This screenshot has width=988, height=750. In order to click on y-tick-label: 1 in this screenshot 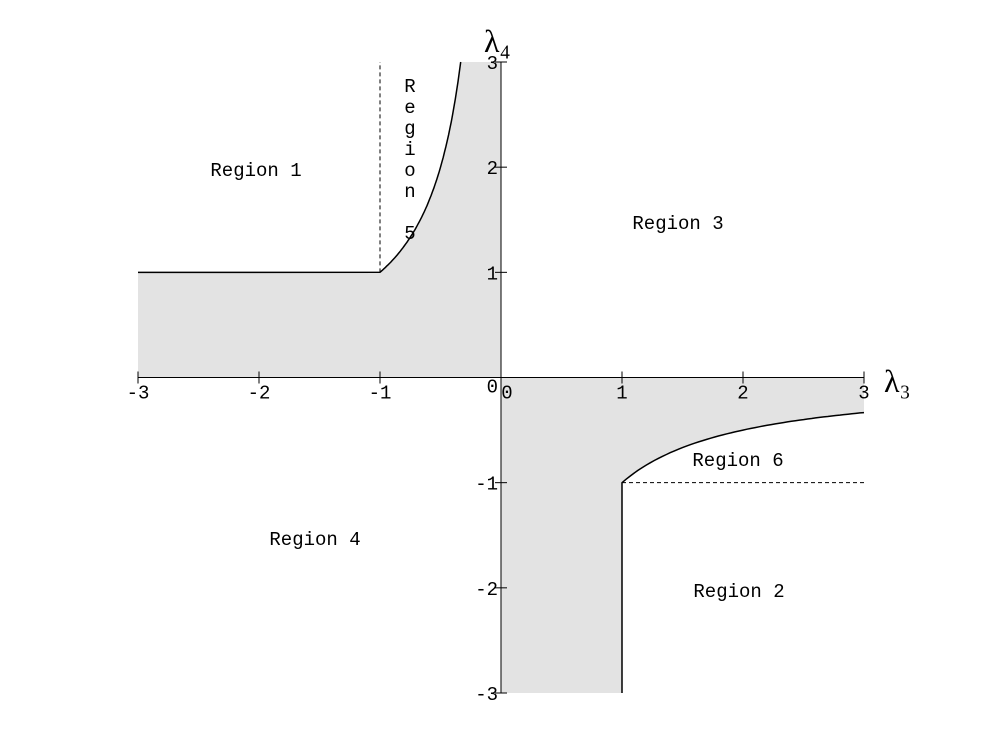, I will do `click(492, 274)`.